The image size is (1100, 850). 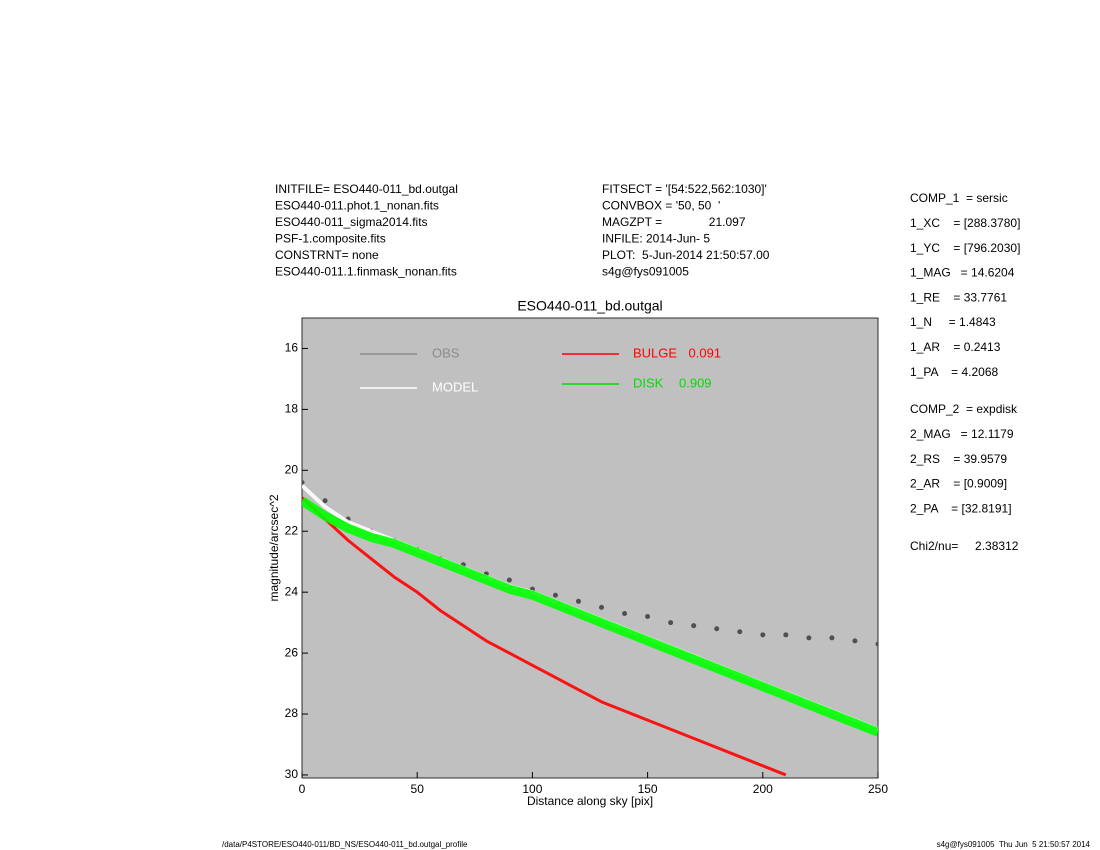 I want to click on header-line: ESO440-011.1.finmask_nonan.fits, so click(x=366, y=272).